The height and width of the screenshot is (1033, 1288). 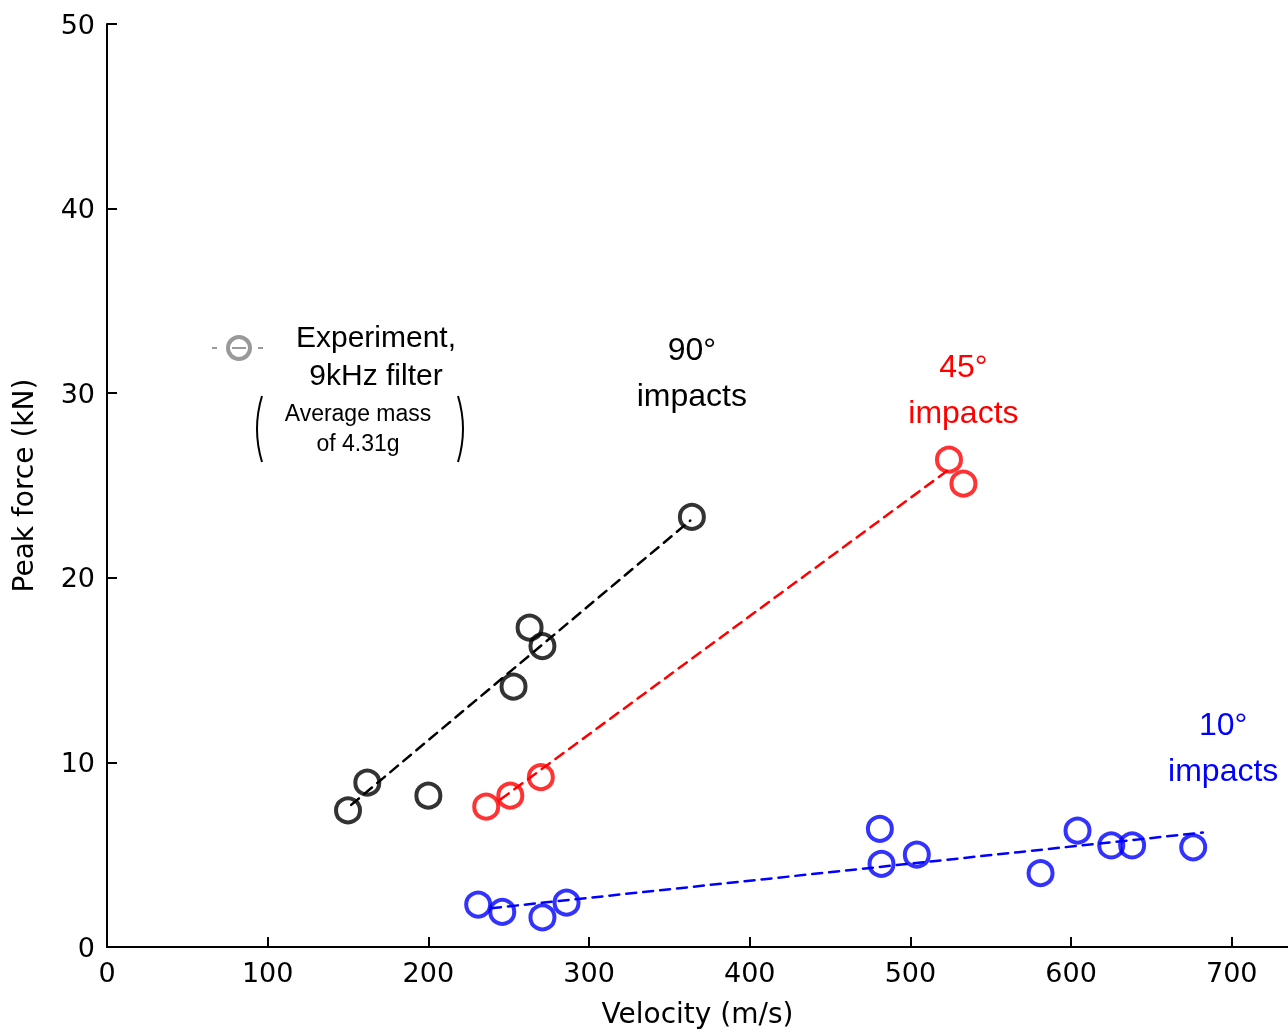 I want to click on series-label: 10° impacts, so click(x=1223, y=747).